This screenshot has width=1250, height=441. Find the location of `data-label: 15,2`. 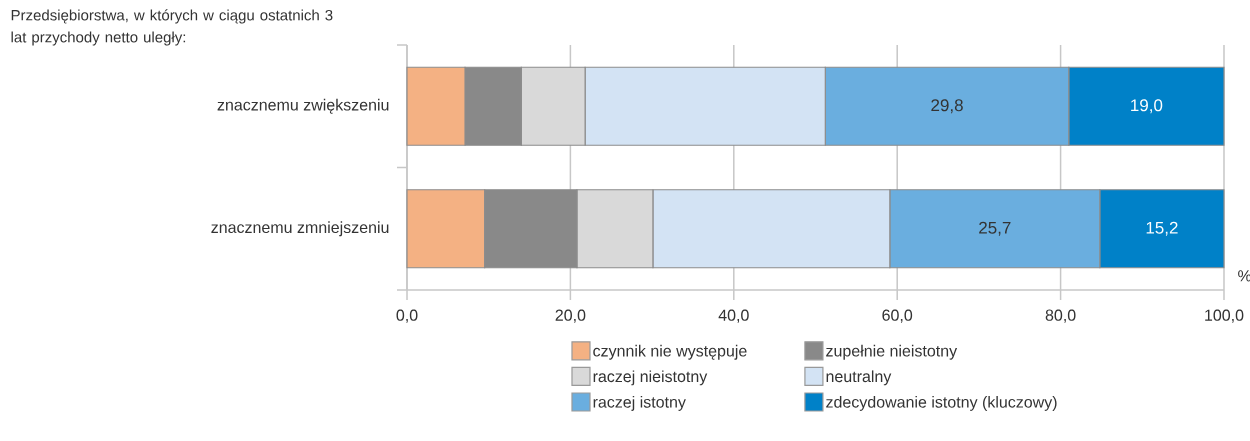

data-label: 15,2 is located at coordinates (1162, 228).